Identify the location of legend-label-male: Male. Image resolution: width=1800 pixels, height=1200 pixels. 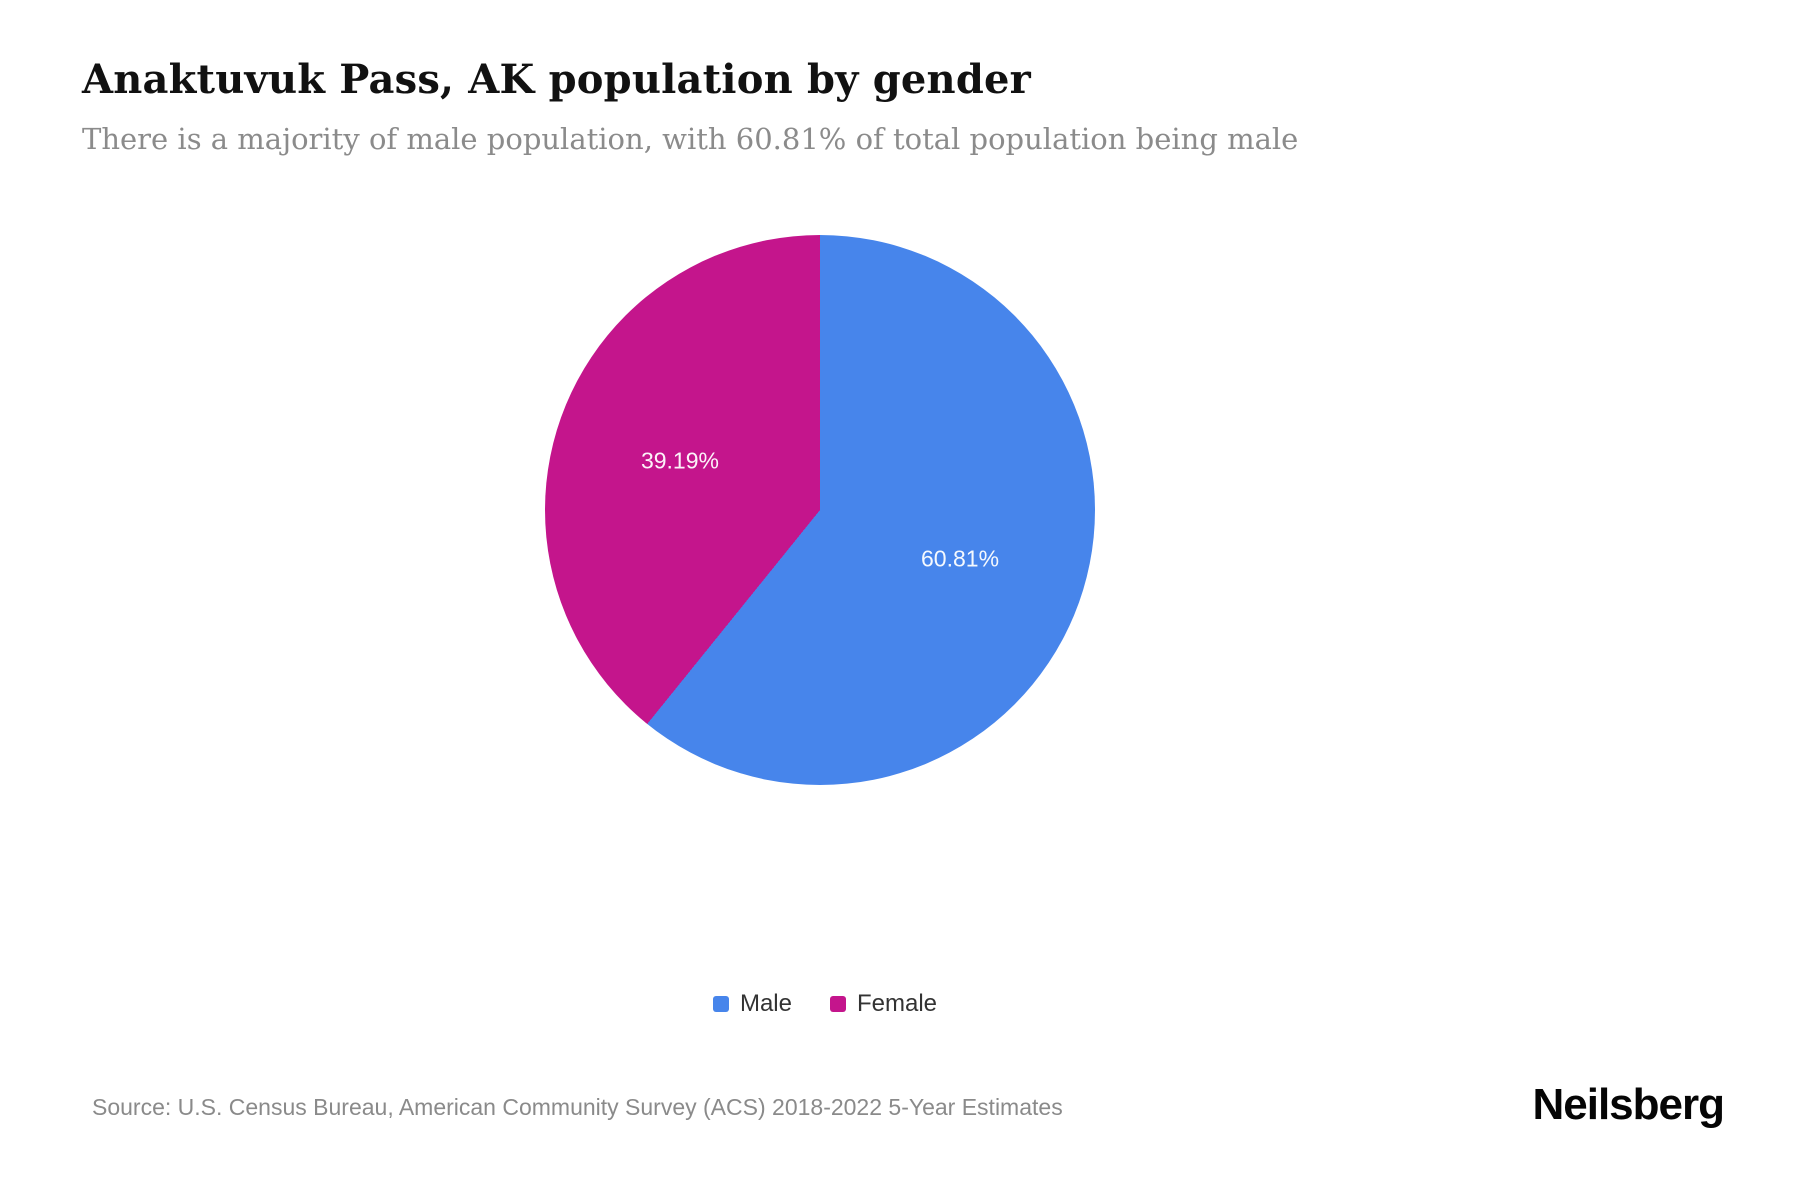
(765, 1003).